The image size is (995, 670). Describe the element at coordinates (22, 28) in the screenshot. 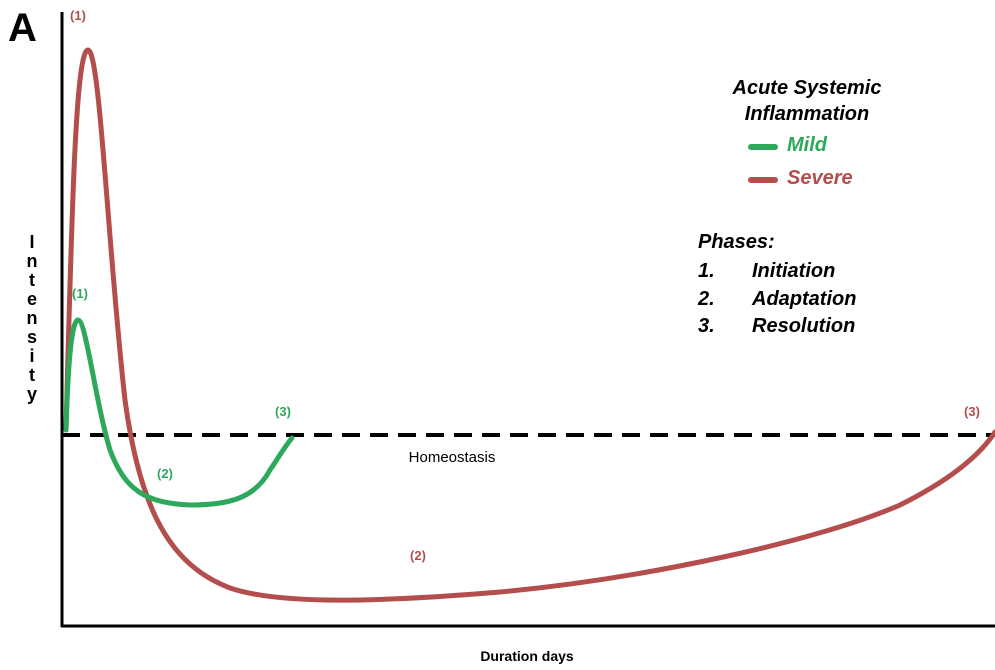

I see `panel-label: A` at that location.